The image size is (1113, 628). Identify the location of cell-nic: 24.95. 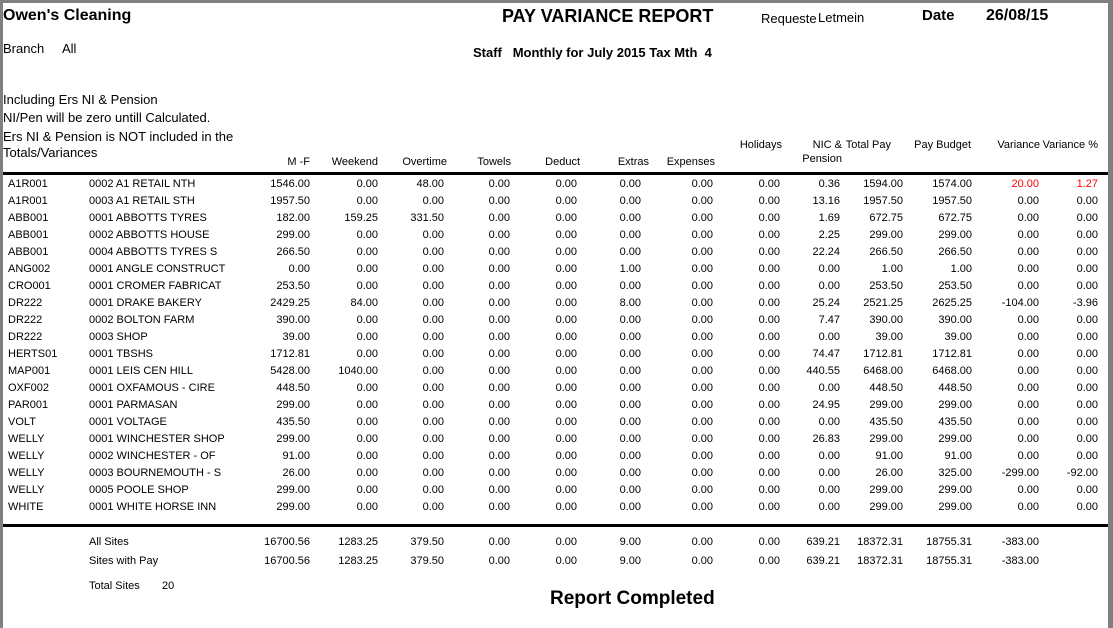
(826, 405).